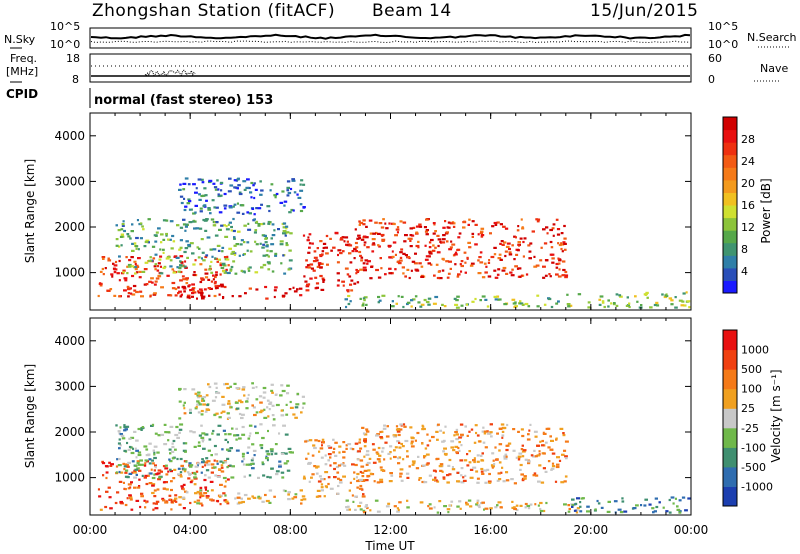  I want to click on colorbar-swatch, so click(730, 174).